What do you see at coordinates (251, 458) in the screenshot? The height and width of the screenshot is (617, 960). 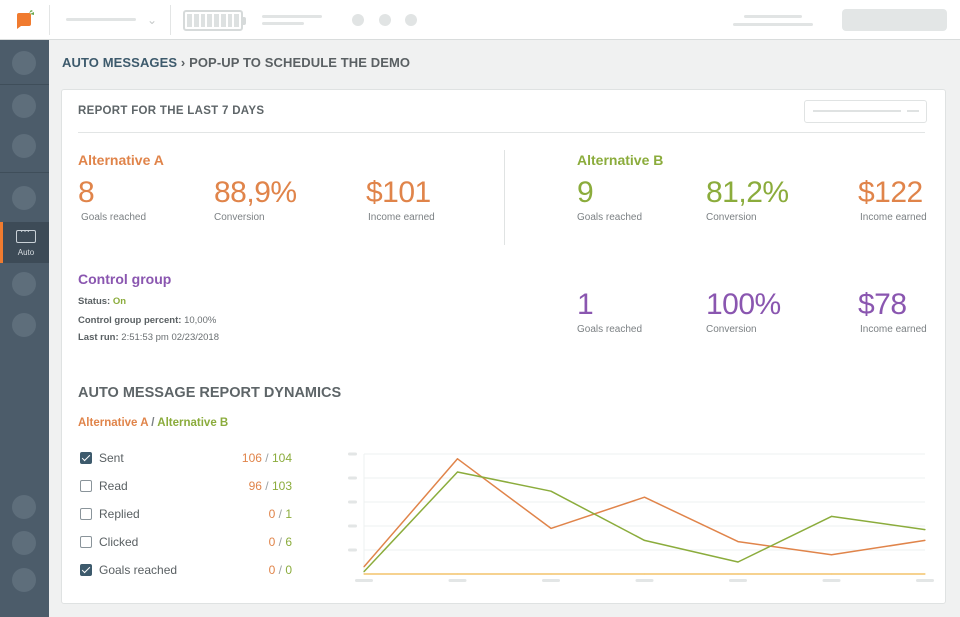 I see `metric-value-a: 106` at bounding box center [251, 458].